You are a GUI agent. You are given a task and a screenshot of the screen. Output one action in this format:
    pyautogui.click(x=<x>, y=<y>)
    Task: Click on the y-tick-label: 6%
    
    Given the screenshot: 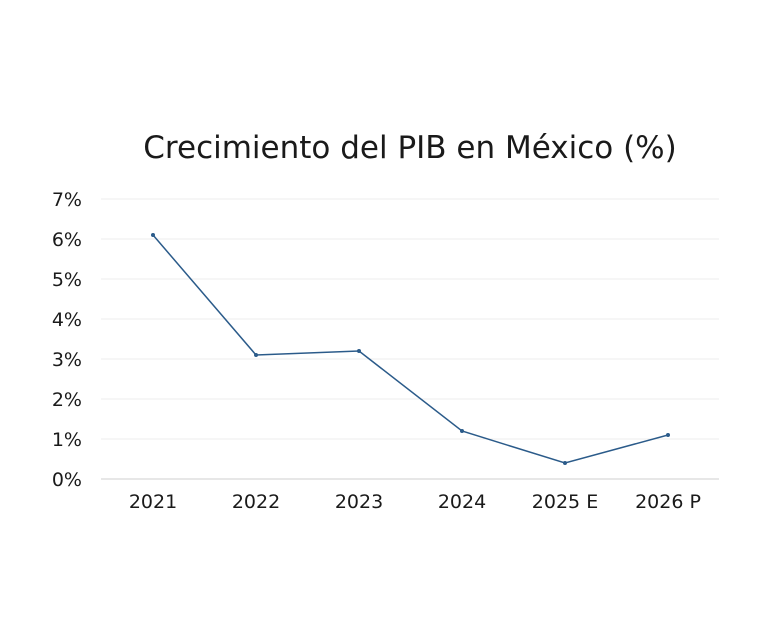 What is the action you would take?
    pyautogui.click(x=67, y=240)
    